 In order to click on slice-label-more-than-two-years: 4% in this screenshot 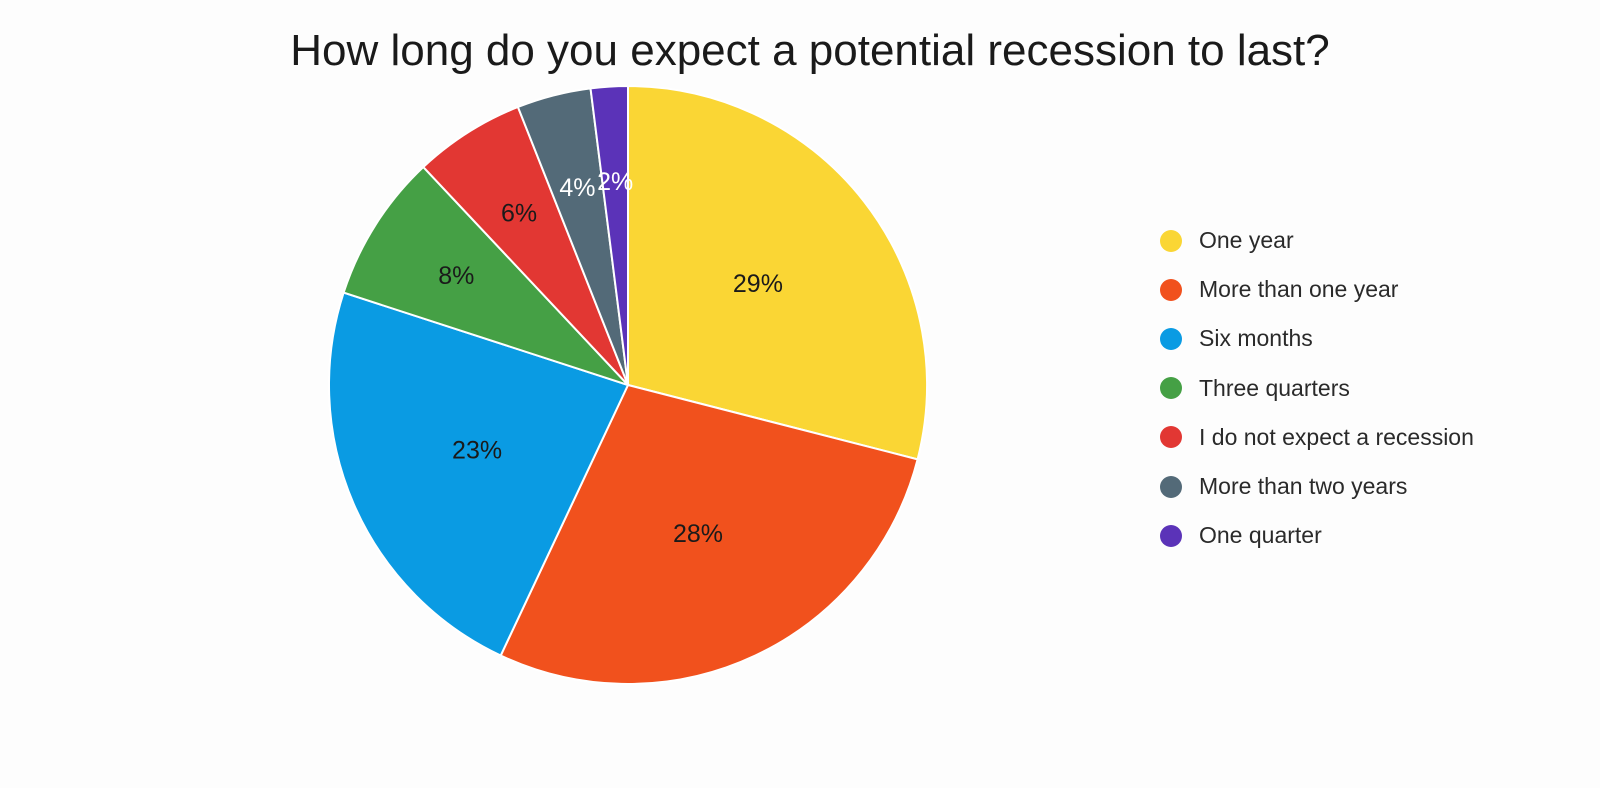, I will do `click(577, 188)`.